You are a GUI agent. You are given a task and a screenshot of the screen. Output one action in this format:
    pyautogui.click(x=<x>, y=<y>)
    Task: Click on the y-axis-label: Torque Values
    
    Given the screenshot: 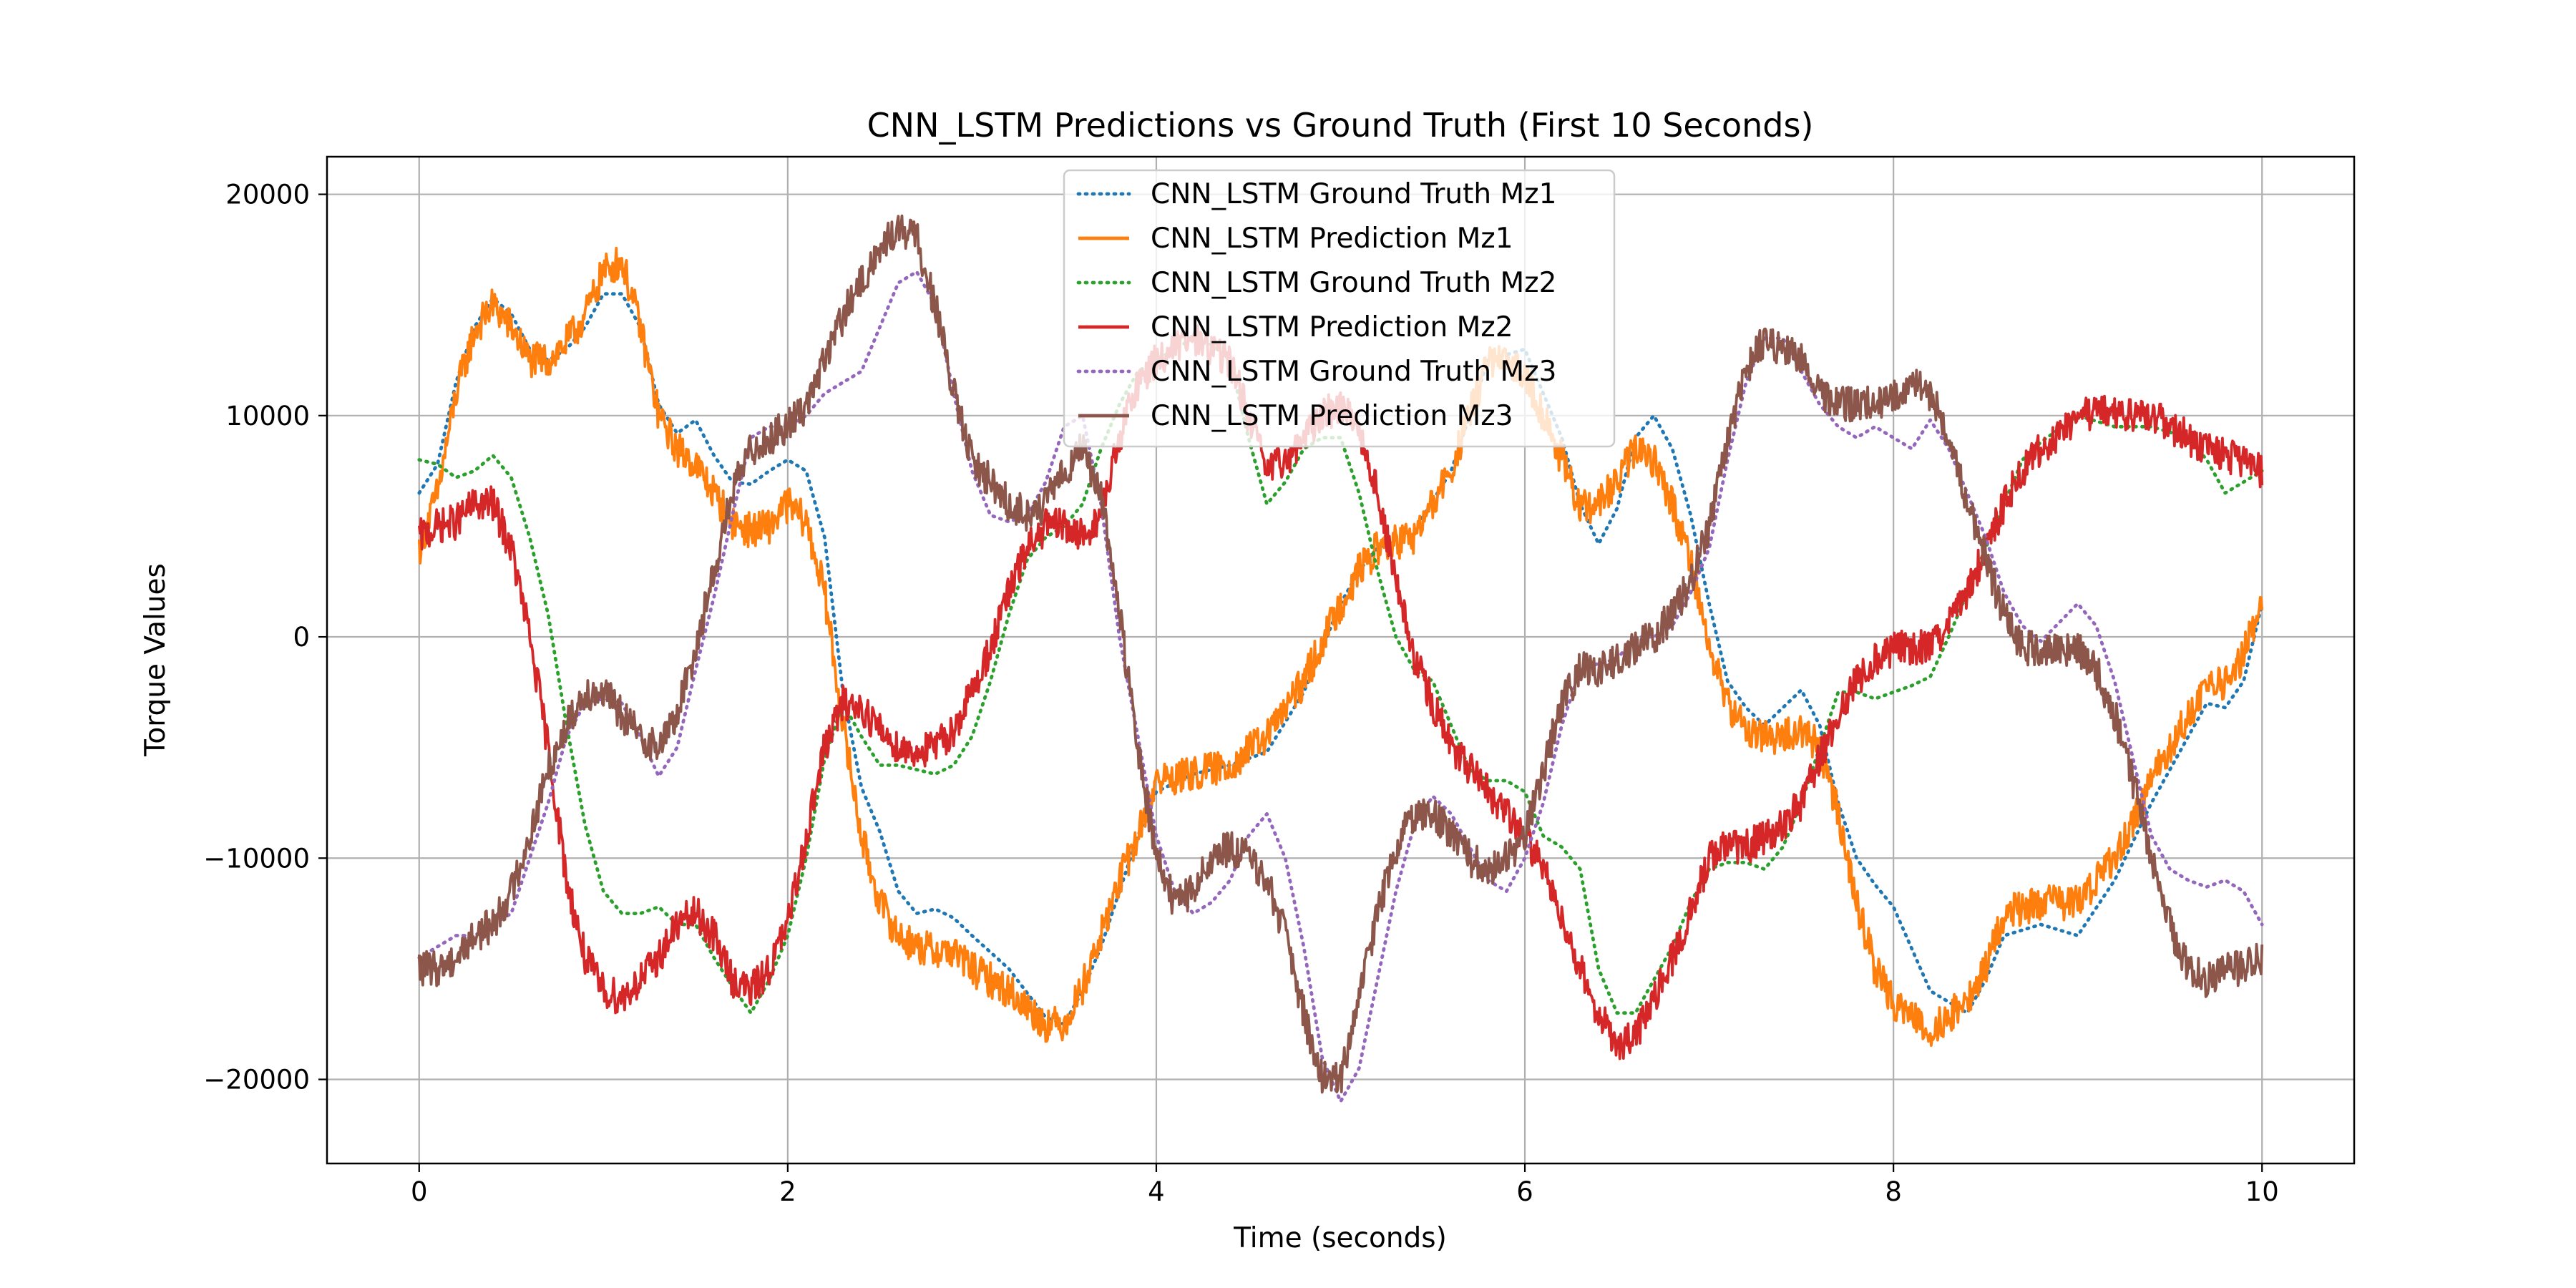 What is the action you would take?
    pyautogui.click(x=156, y=660)
    